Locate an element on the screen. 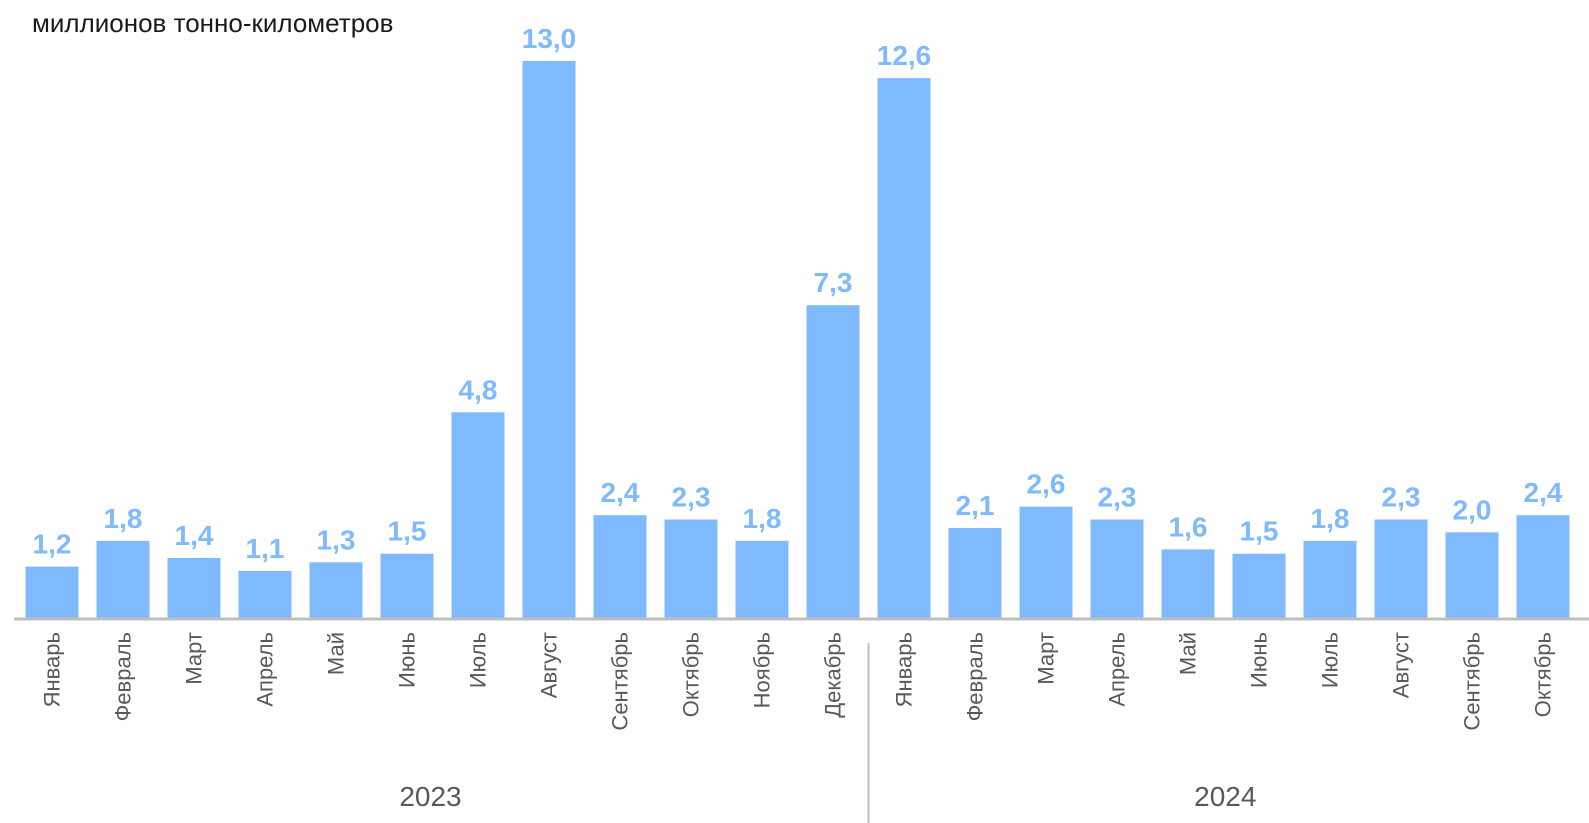 Image resolution: width=1589 pixels, height=823 pixels. bar-value-label: 13,0 is located at coordinates (549, 38).